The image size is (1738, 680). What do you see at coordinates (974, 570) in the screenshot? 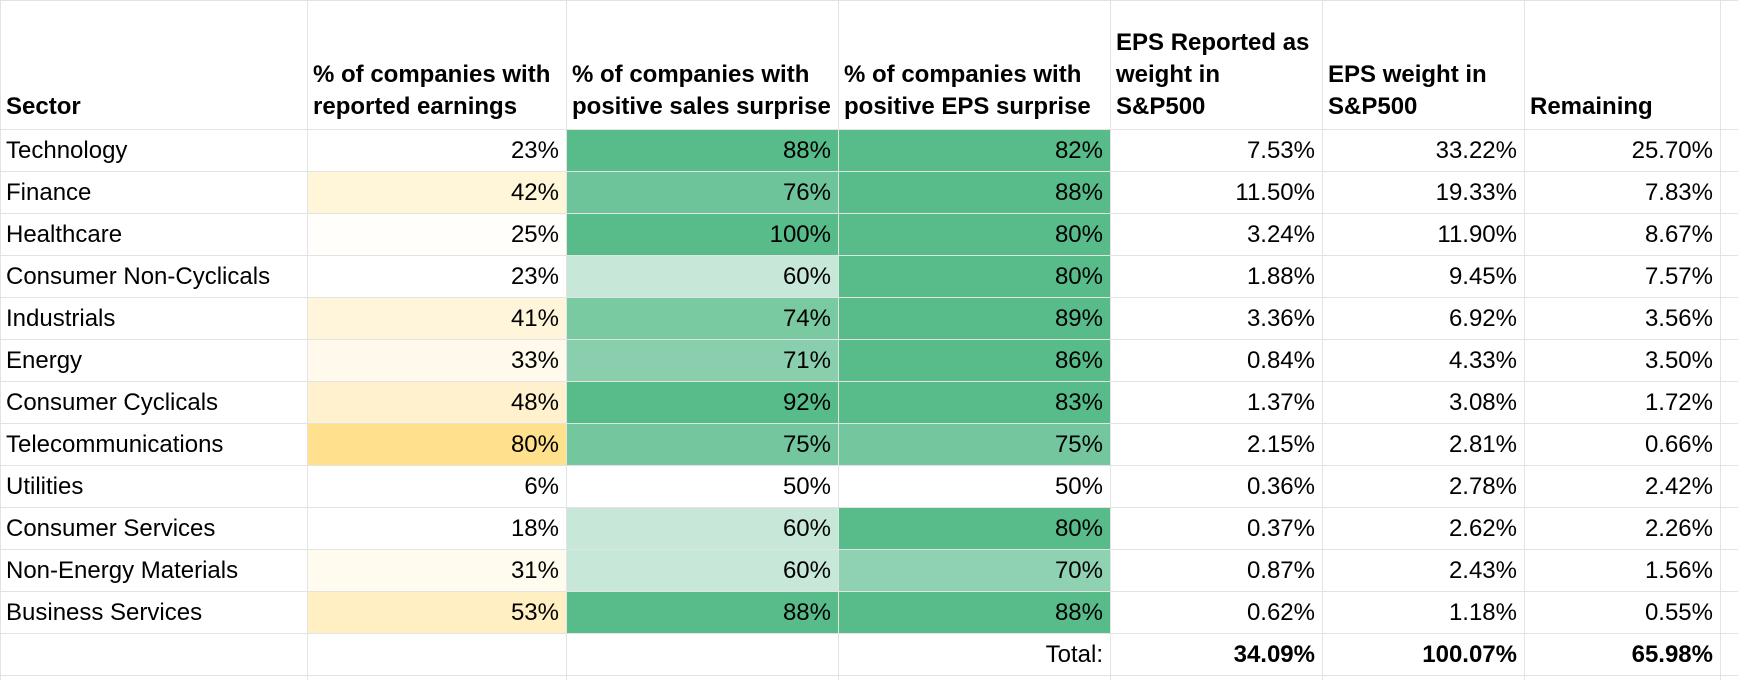
I see `cell-eps-surprise: 70%` at bounding box center [974, 570].